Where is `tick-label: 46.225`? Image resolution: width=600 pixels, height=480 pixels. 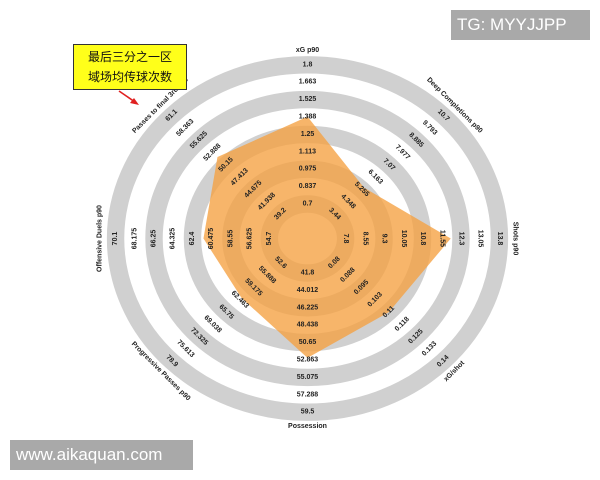 tick-label: 46.225 is located at coordinates (308, 307).